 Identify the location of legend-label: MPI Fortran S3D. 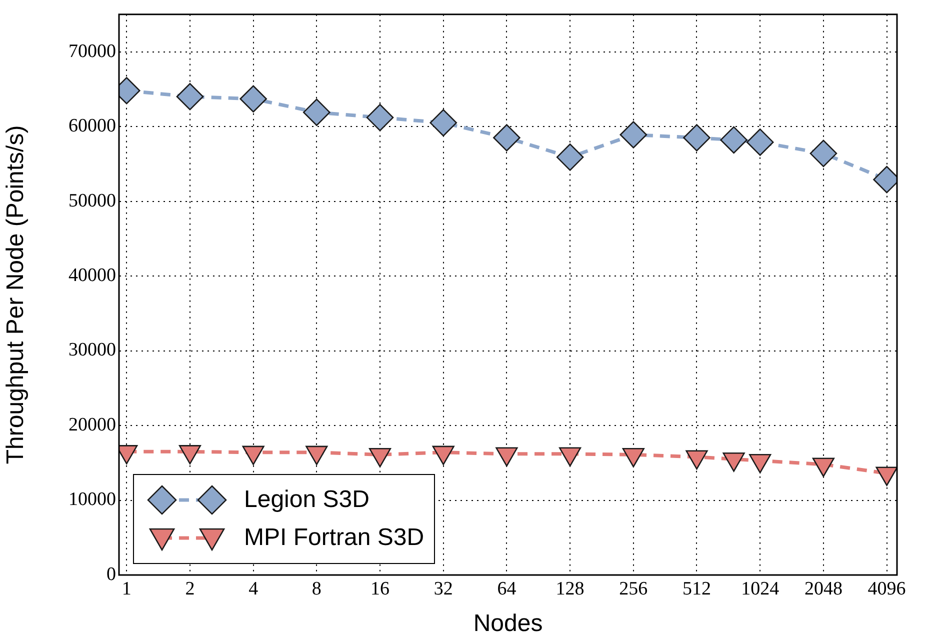
(334, 538).